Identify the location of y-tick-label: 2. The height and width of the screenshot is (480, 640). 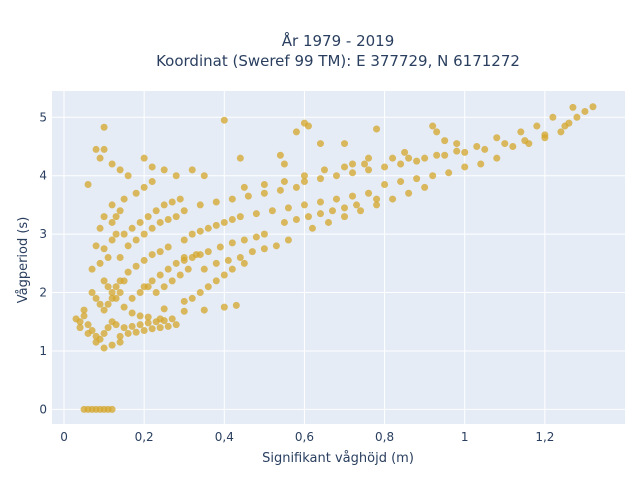
(43, 293).